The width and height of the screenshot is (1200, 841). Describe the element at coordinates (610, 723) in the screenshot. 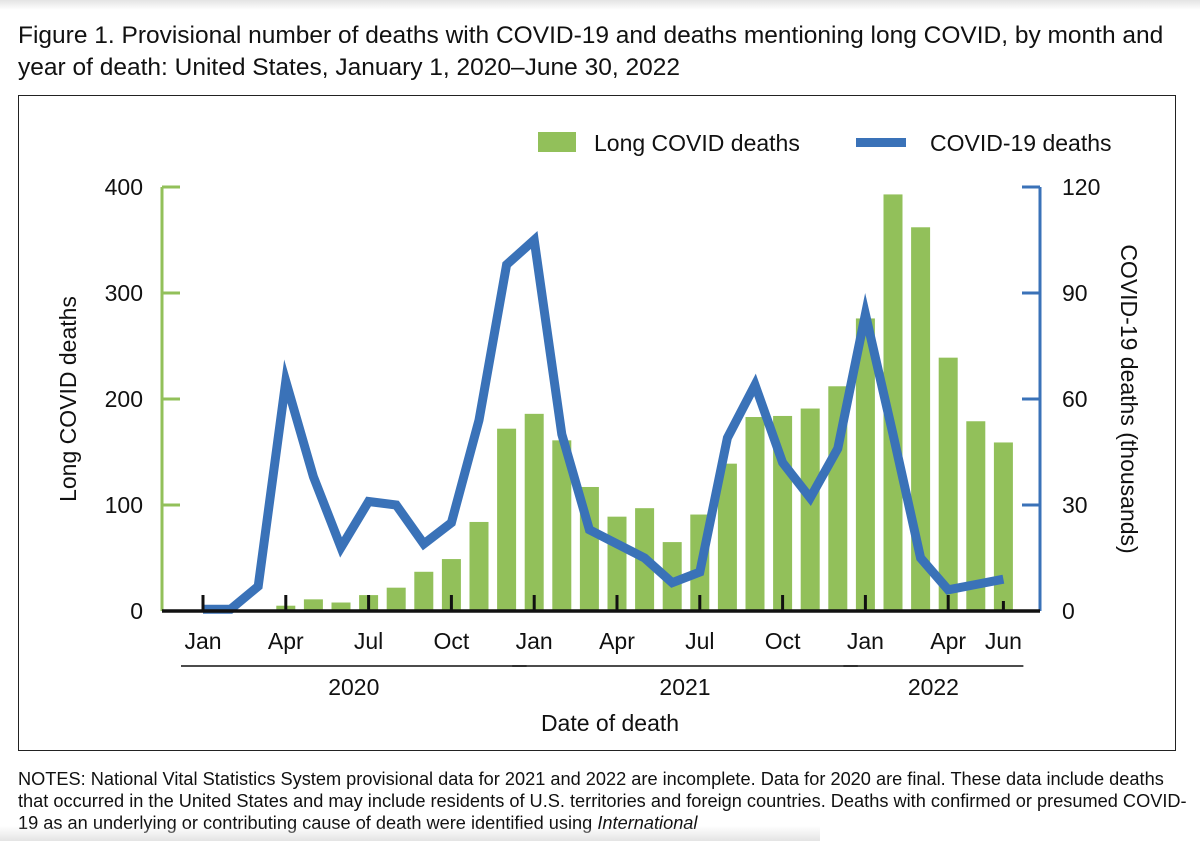

I see `x-axis-title: Date of death` at that location.